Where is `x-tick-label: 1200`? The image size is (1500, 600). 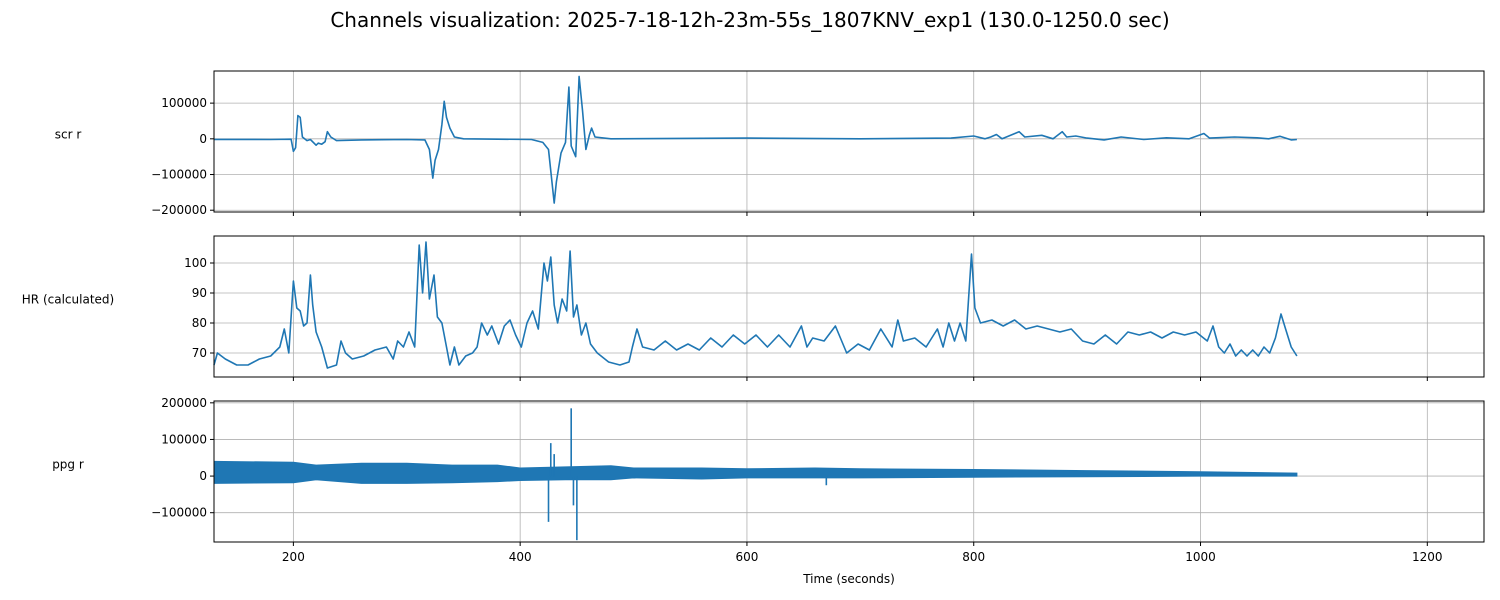
x-tick-label: 1200 is located at coordinates (1427, 557).